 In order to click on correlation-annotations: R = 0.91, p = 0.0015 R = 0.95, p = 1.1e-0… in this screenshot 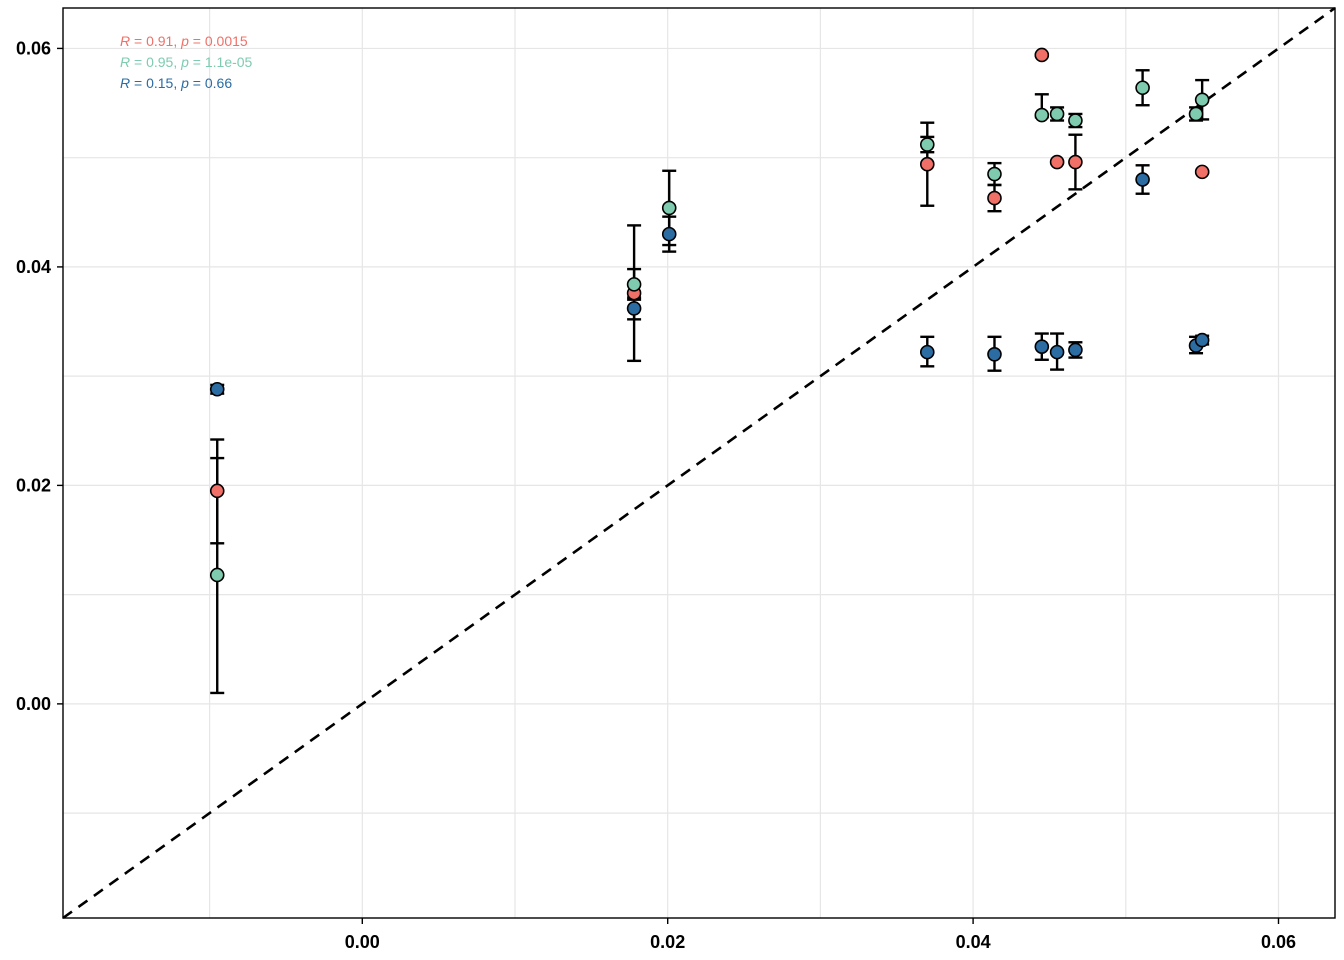, I will do `click(186, 62)`.